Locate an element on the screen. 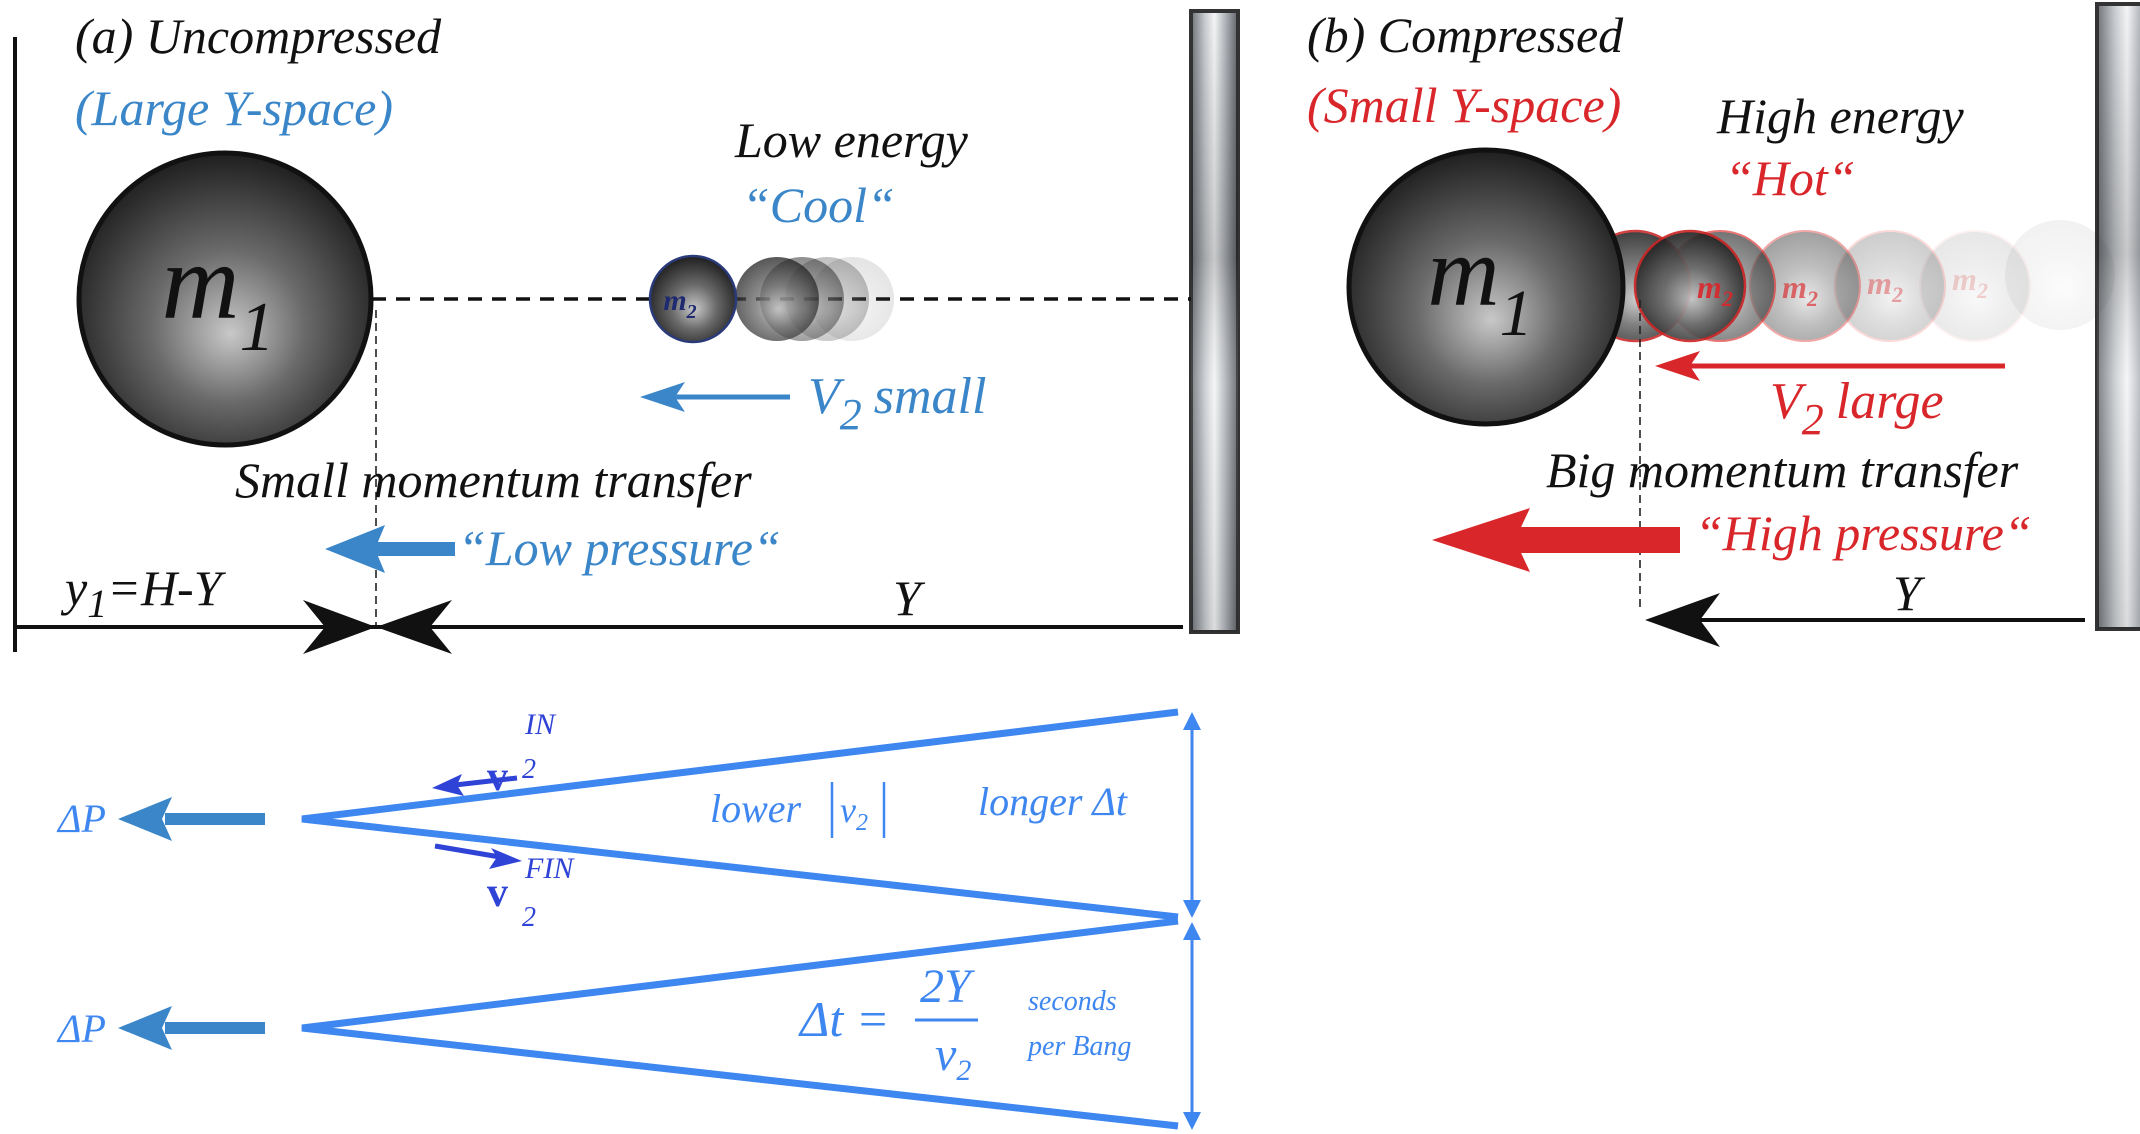 This screenshot has width=2140, height=1134. m1-label-b: m1 is located at coordinates (1479, 283).